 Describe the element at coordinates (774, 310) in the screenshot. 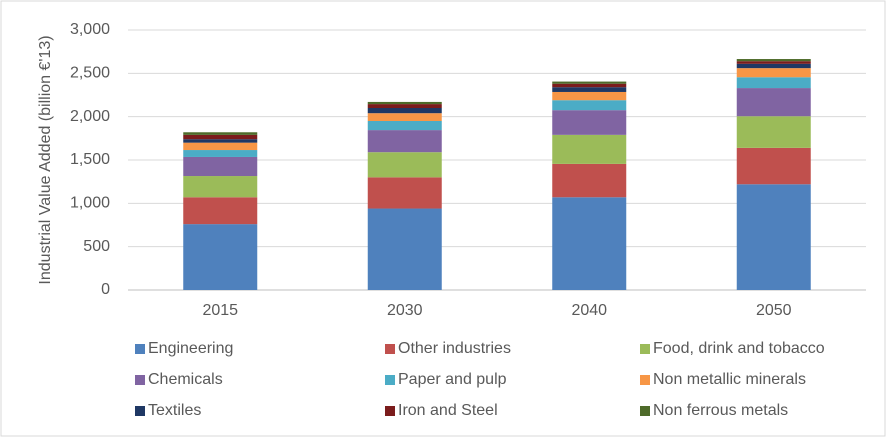

I see `x-tick-label: 2050` at that location.